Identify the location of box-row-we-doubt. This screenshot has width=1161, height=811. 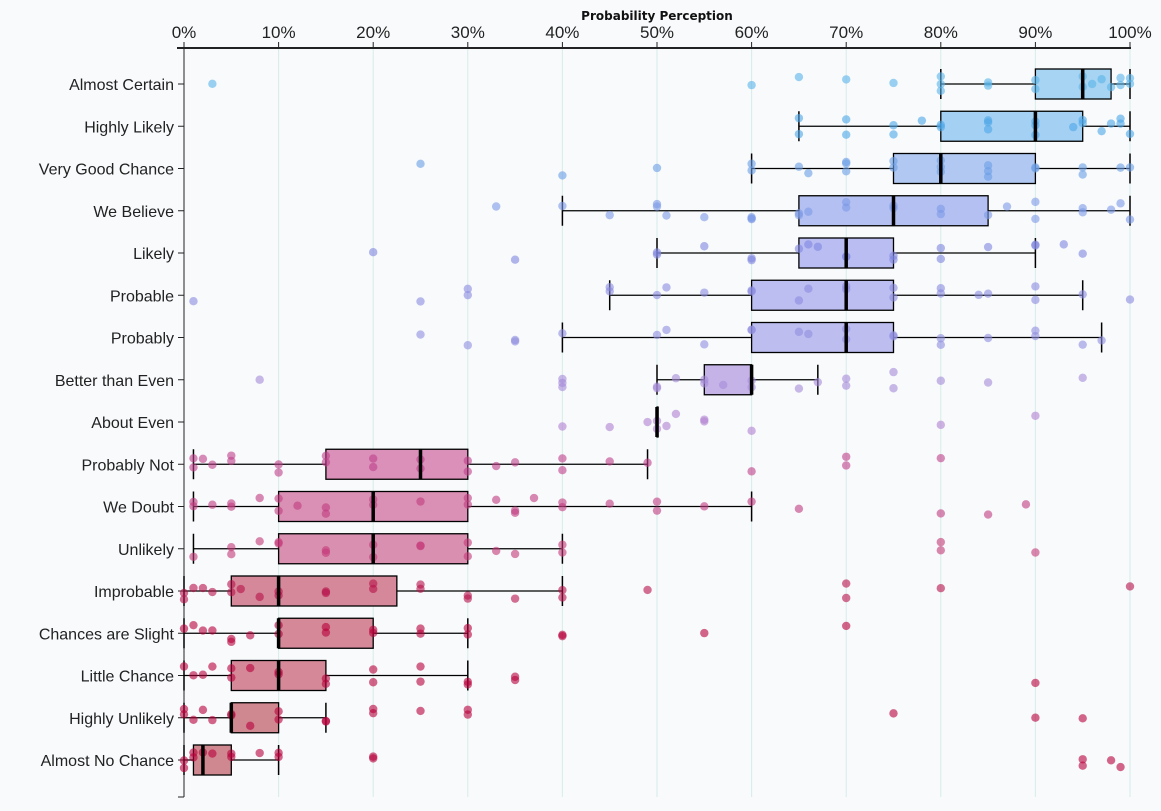
(610, 506).